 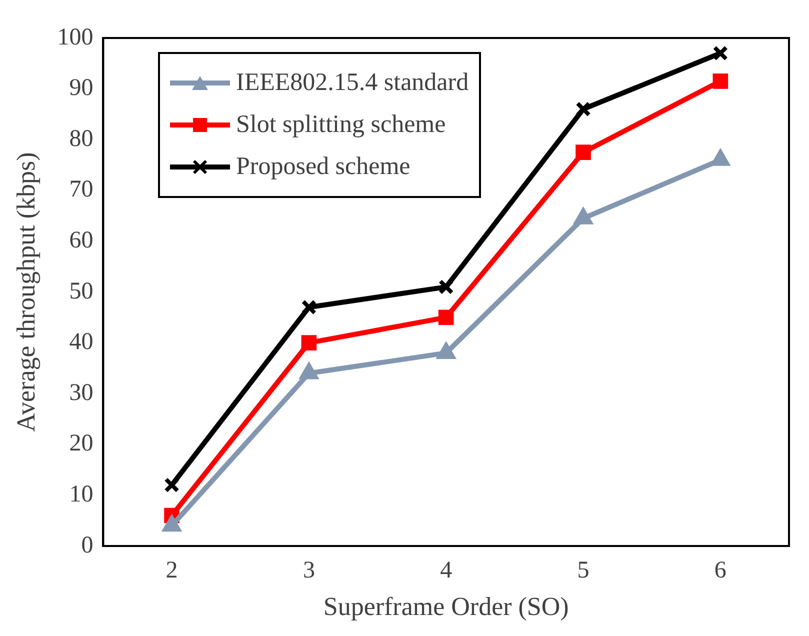 What do you see at coordinates (446, 571) in the screenshot?
I see `x-tick-label: 4` at bounding box center [446, 571].